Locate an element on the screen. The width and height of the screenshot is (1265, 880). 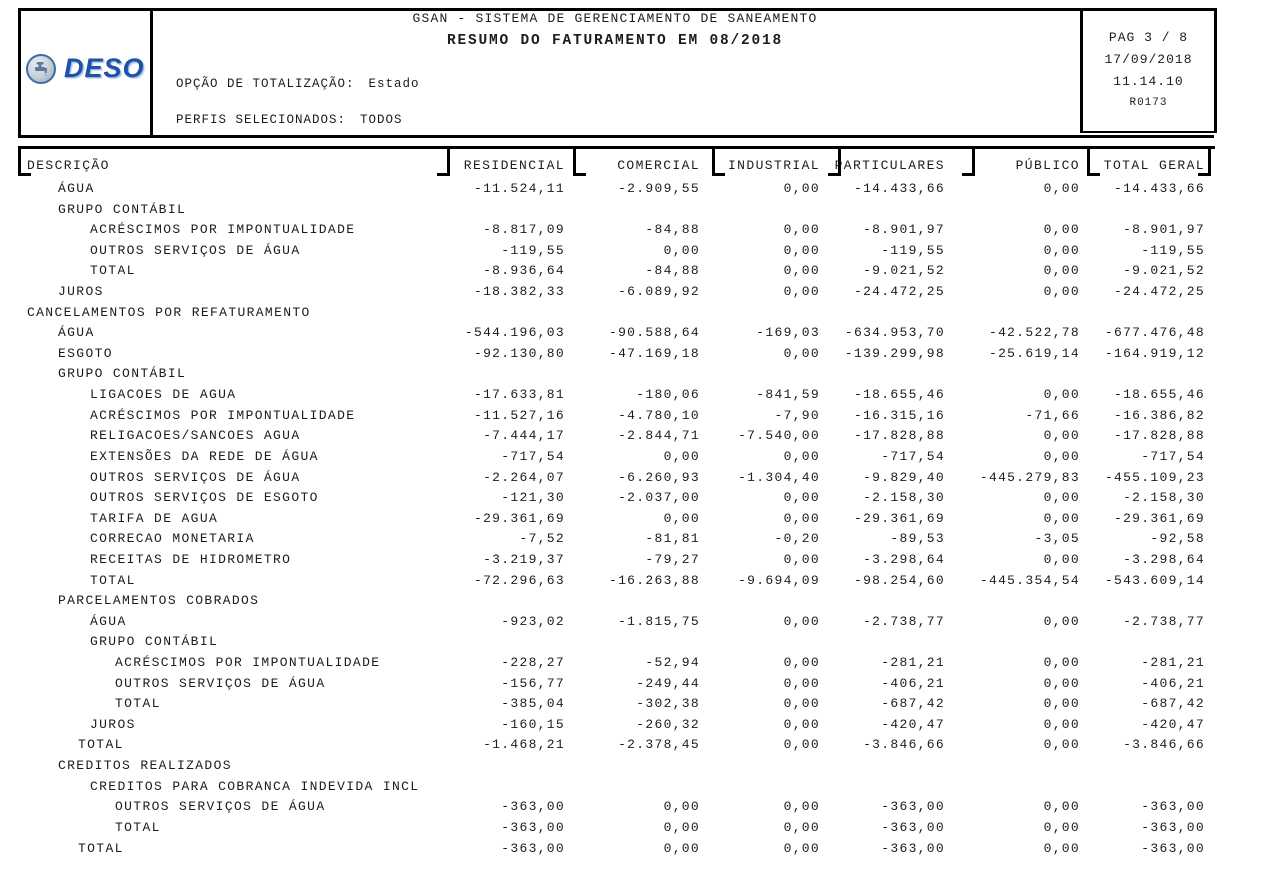
cell-value: -17.828,88 is located at coordinates (899, 436).